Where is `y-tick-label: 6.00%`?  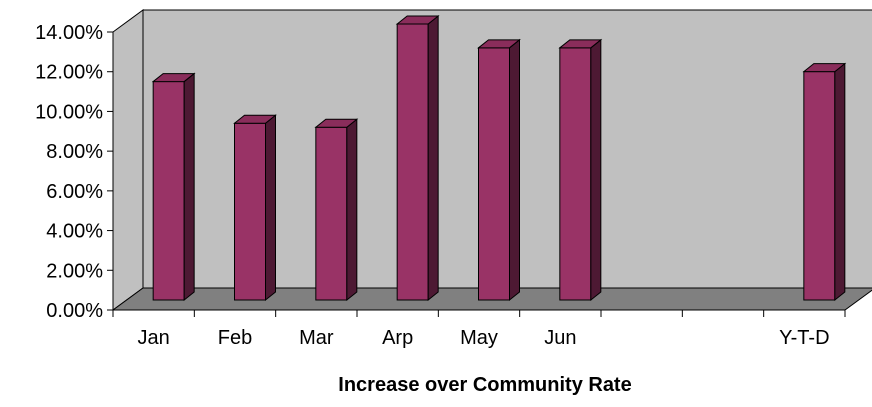
y-tick-label: 6.00% is located at coordinates (74, 192).